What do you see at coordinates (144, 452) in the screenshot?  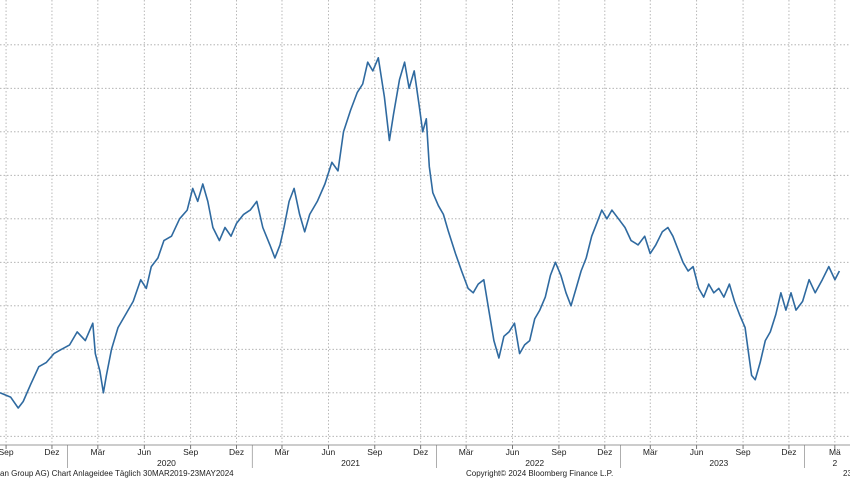 I see `x-tick-label-3: Jun` at bounding box center [144, 452].